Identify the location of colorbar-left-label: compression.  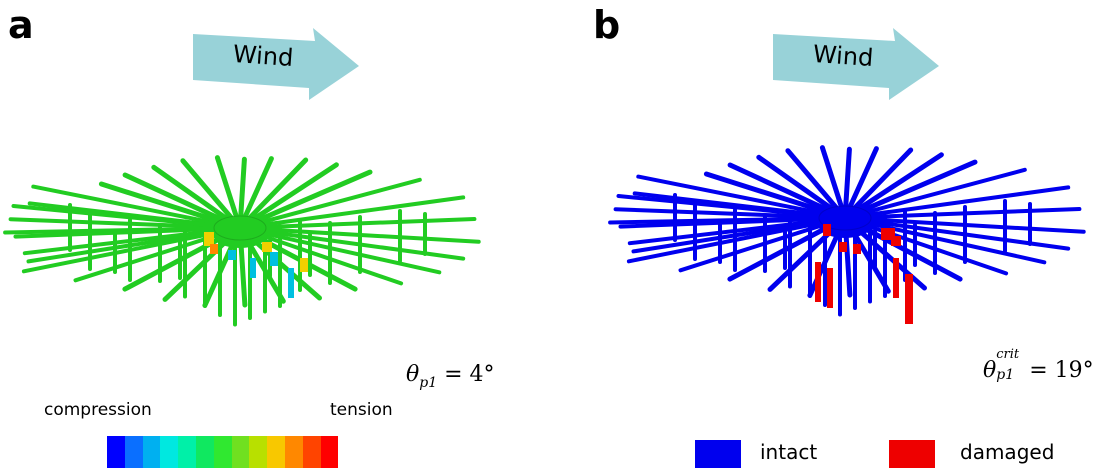
(98, 410).